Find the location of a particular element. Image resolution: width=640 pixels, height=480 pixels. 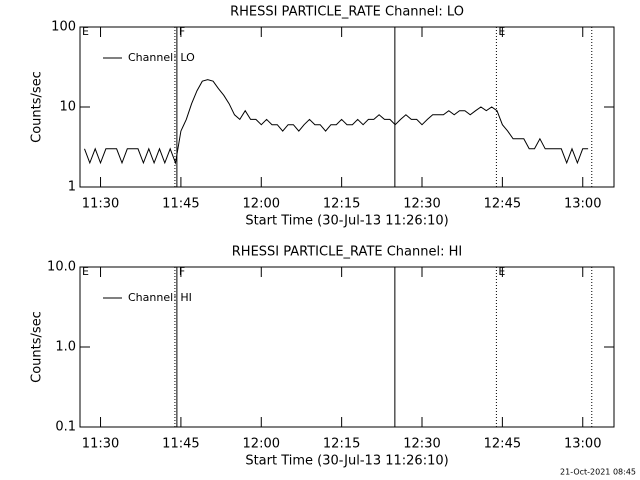

chart-title: RHESSI PARTICLE_RATE Channel: HI is located at coordinates (347, 252).